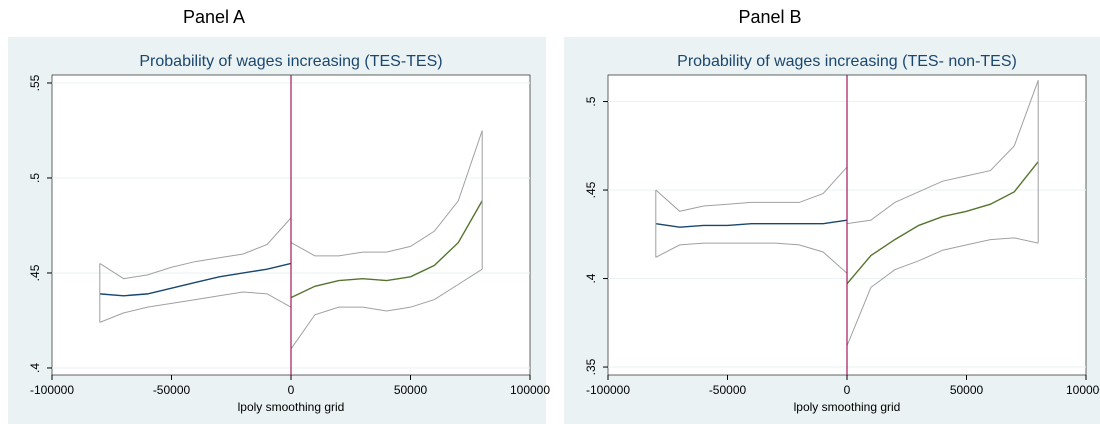  I want to click on y-tick-label: .35, so click(591, 366).